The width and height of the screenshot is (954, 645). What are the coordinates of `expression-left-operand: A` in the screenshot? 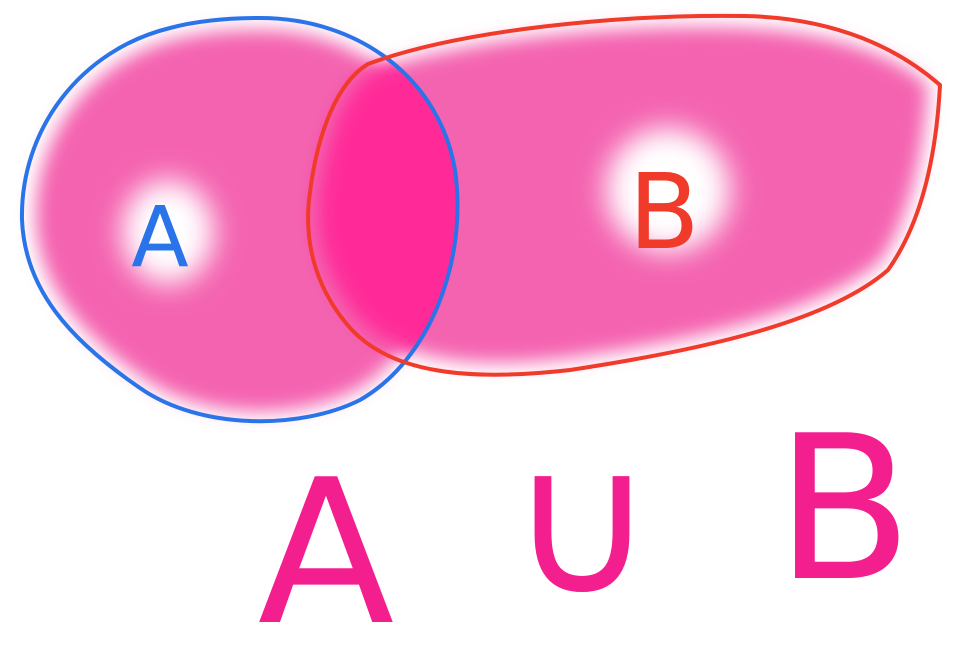 It's located at (326, 541).